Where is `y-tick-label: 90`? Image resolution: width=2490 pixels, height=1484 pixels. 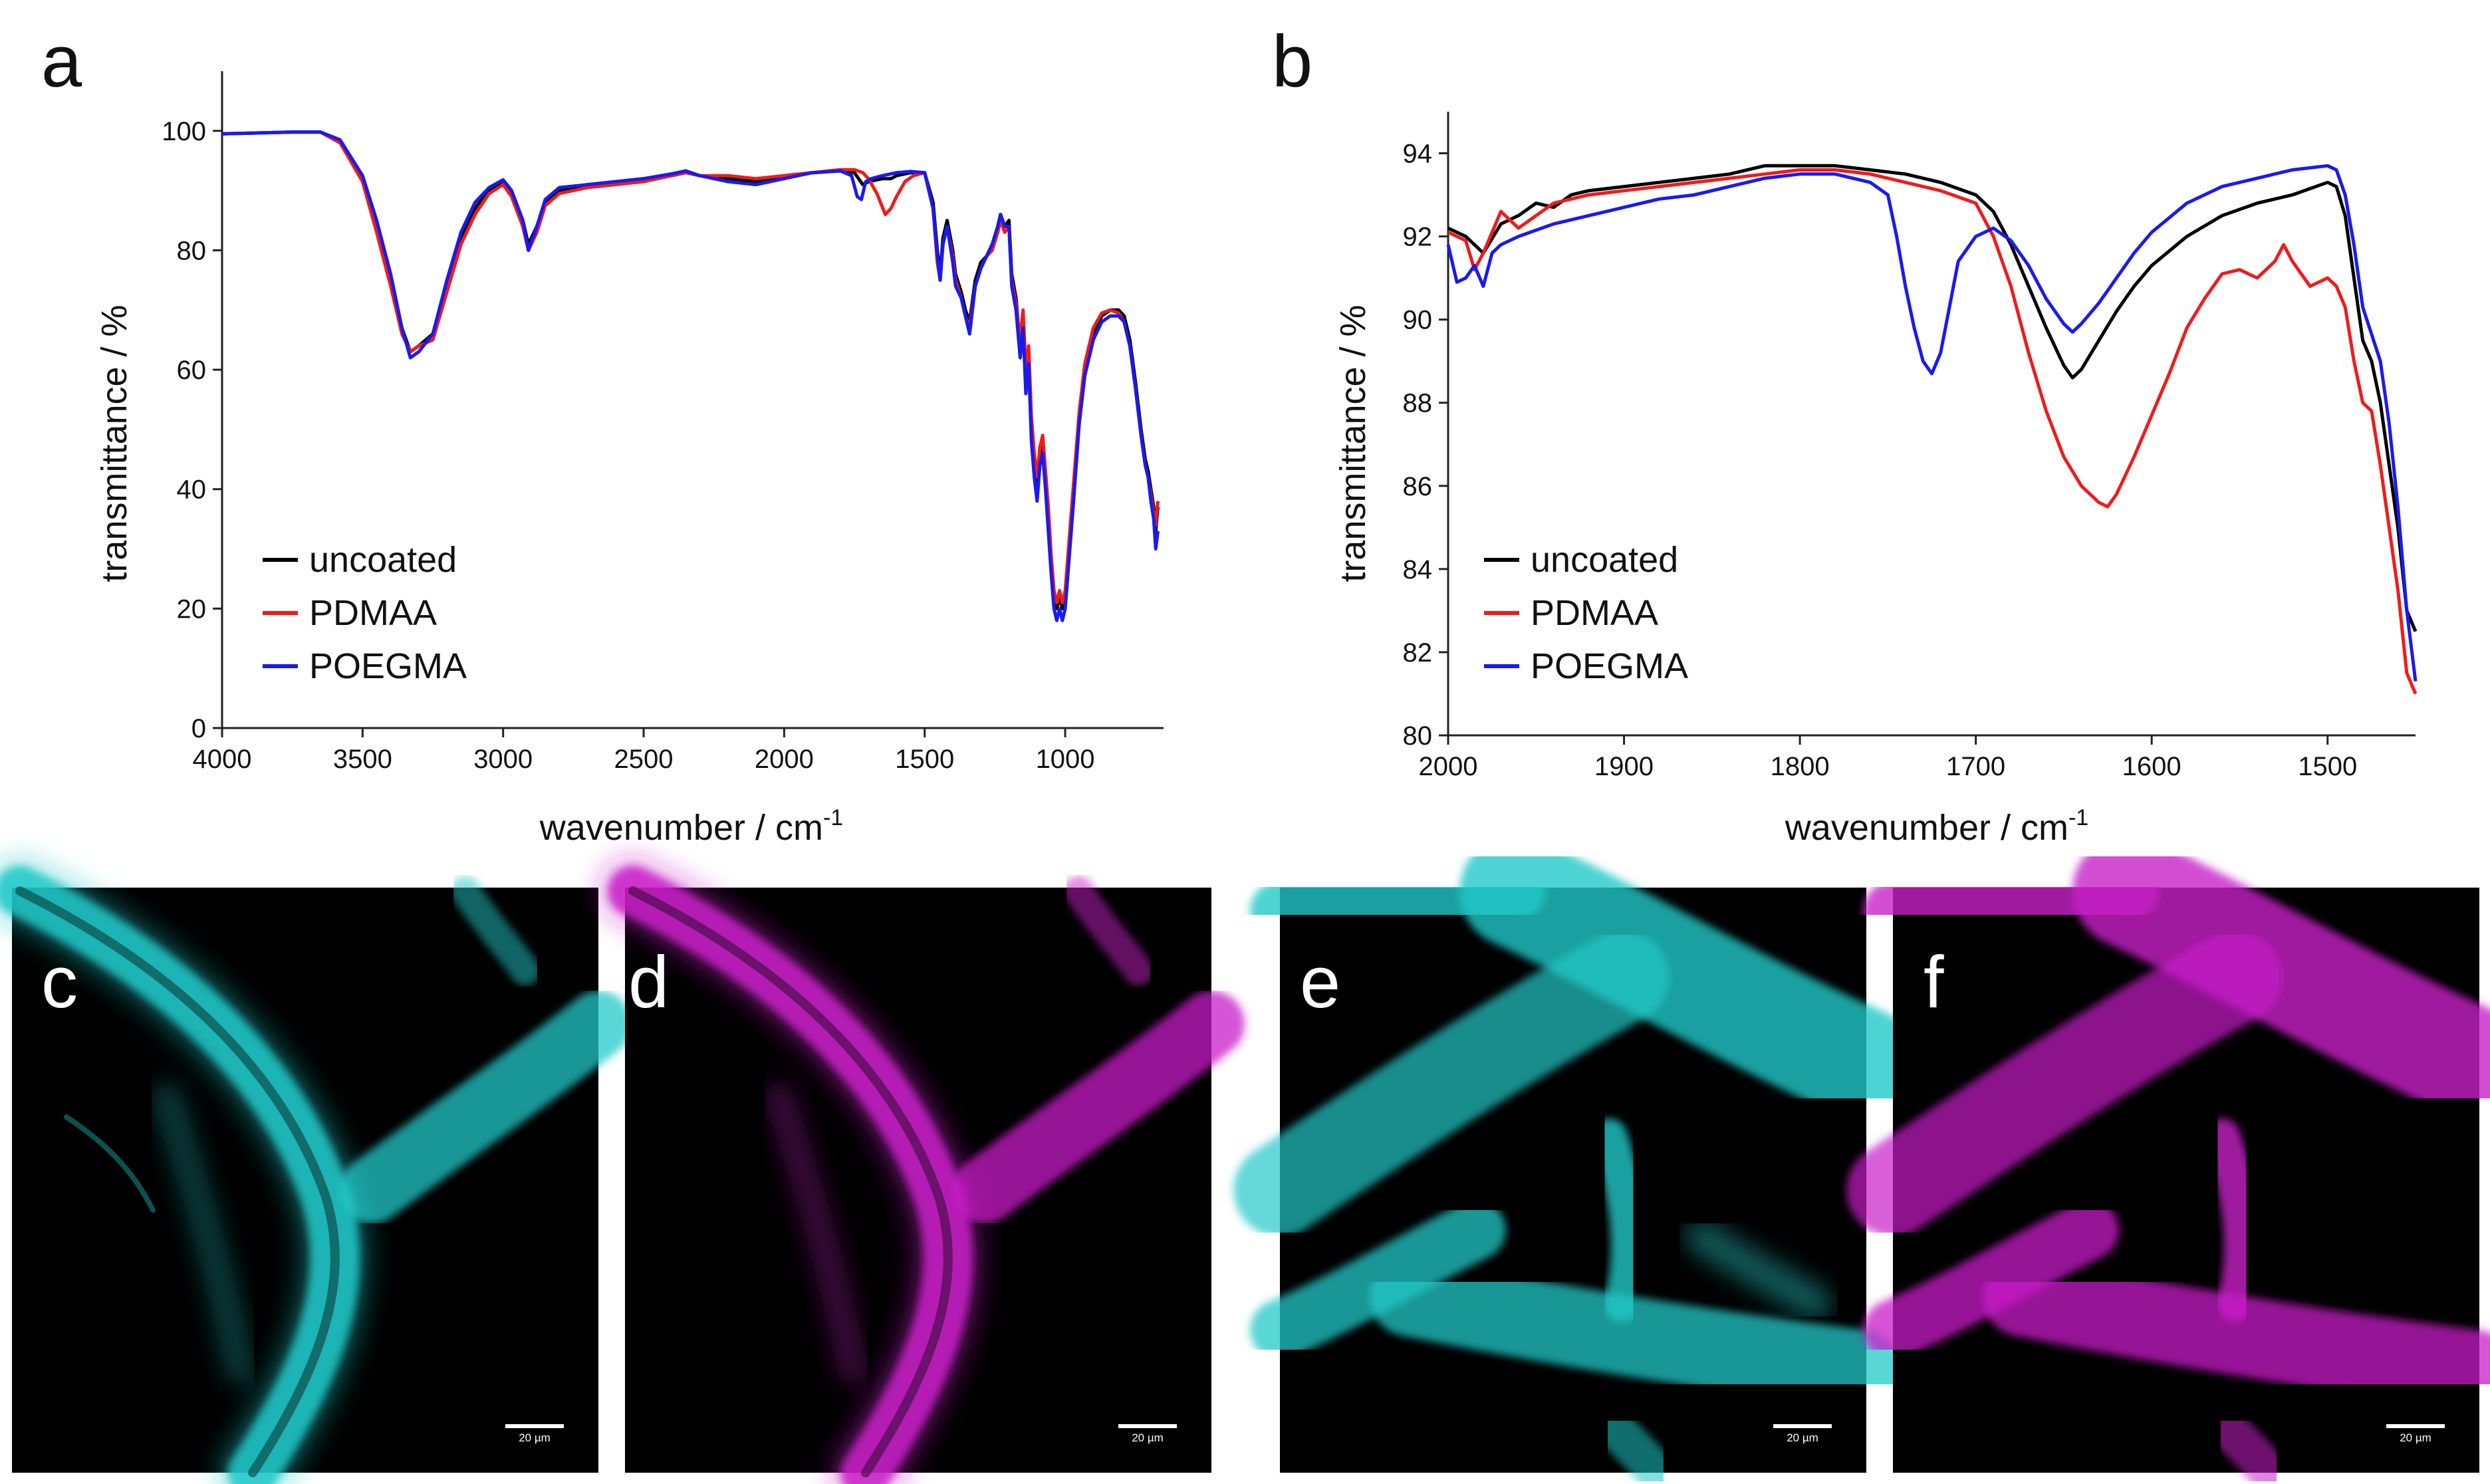 y-tick-label: 90 is located at coordinates (1418, 320).